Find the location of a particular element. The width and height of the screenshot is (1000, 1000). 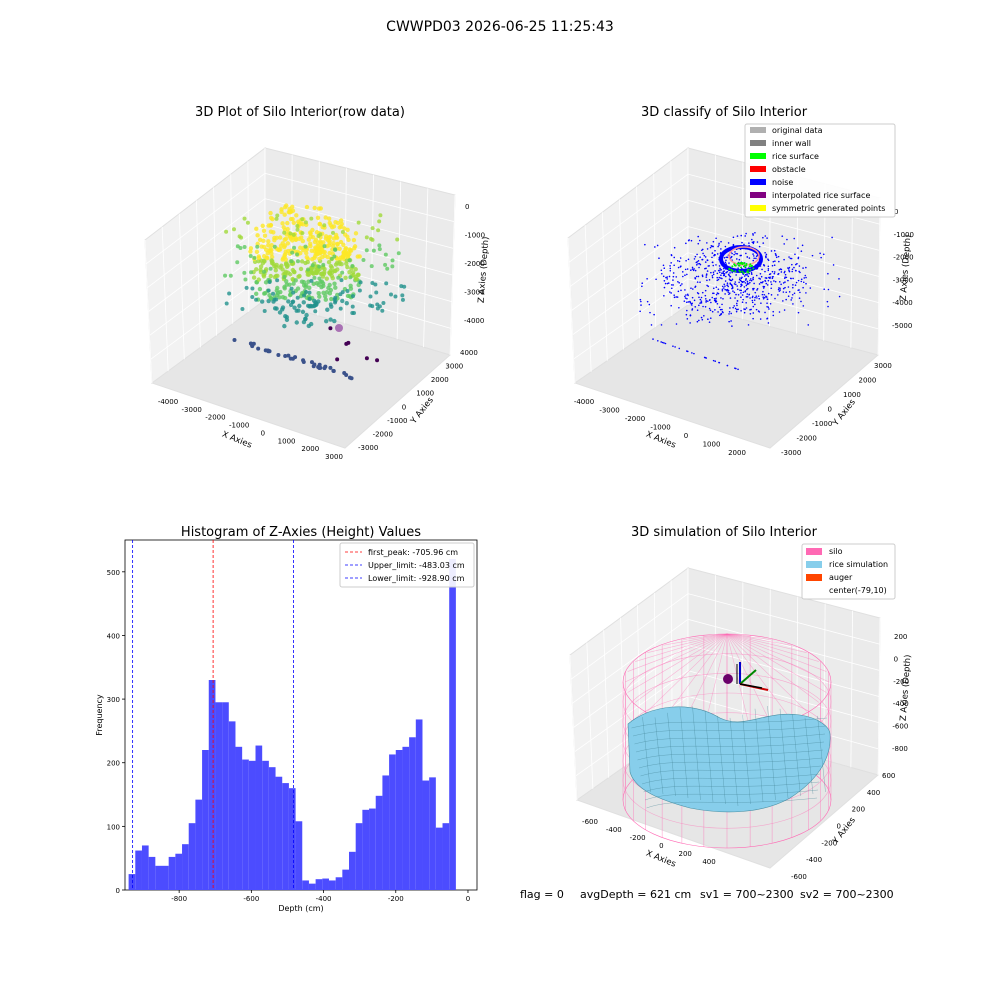

panel1-points is located at coordinates (315, 292).